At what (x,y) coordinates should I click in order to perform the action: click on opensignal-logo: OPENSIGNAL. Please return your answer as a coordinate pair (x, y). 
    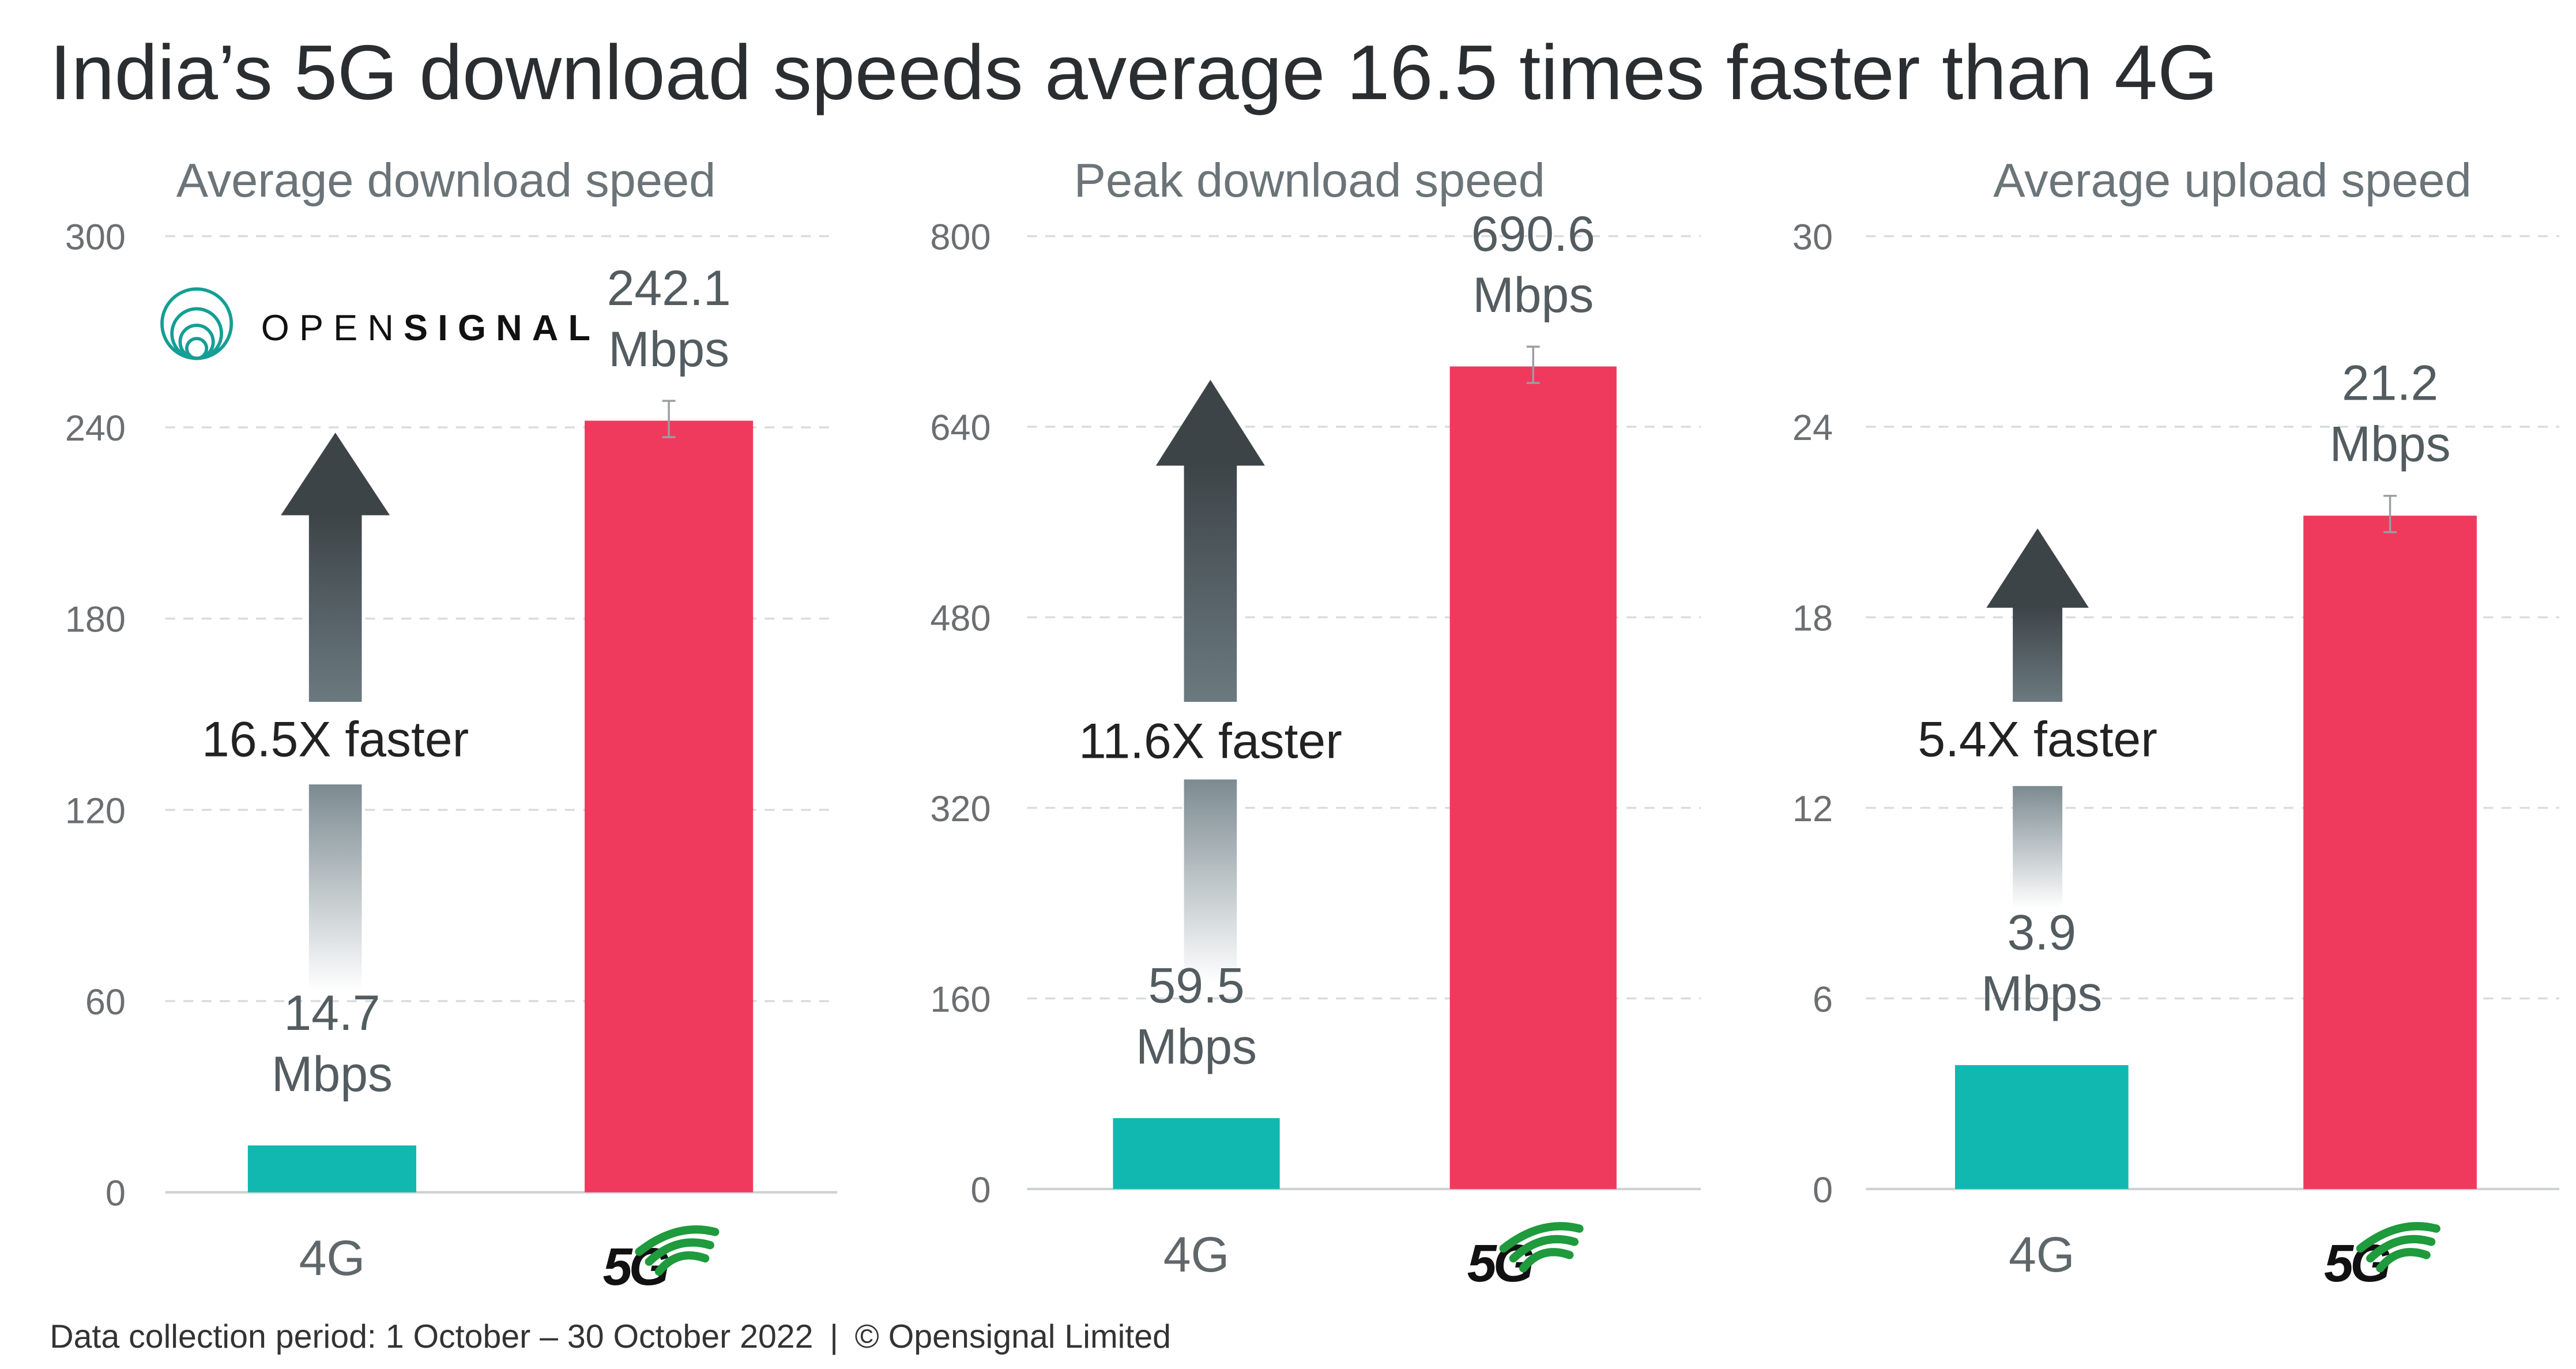
    Looking at the image, I should click on (380, 323).